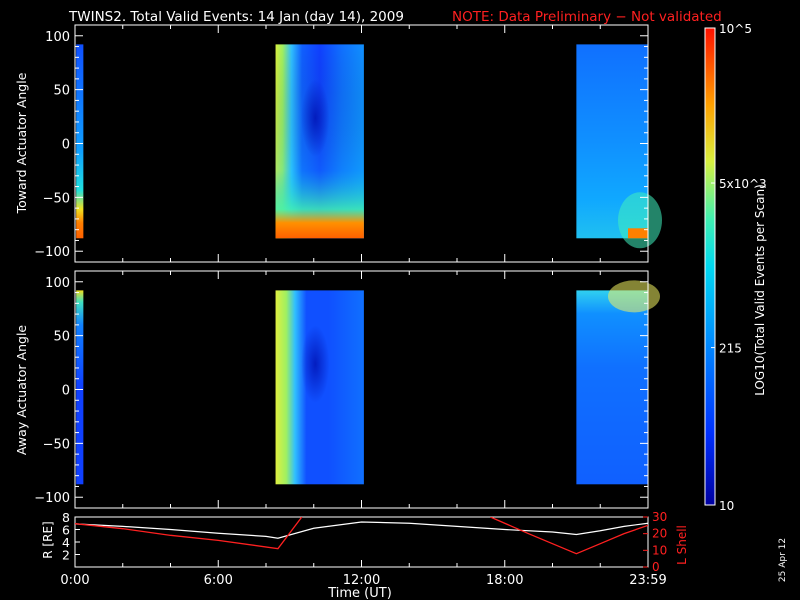 The width and height of the screenshot is (800, 600). Describe the element at coordinates (66, 391) in the screenshot. I see `away-ytick-label: 0` at that location.